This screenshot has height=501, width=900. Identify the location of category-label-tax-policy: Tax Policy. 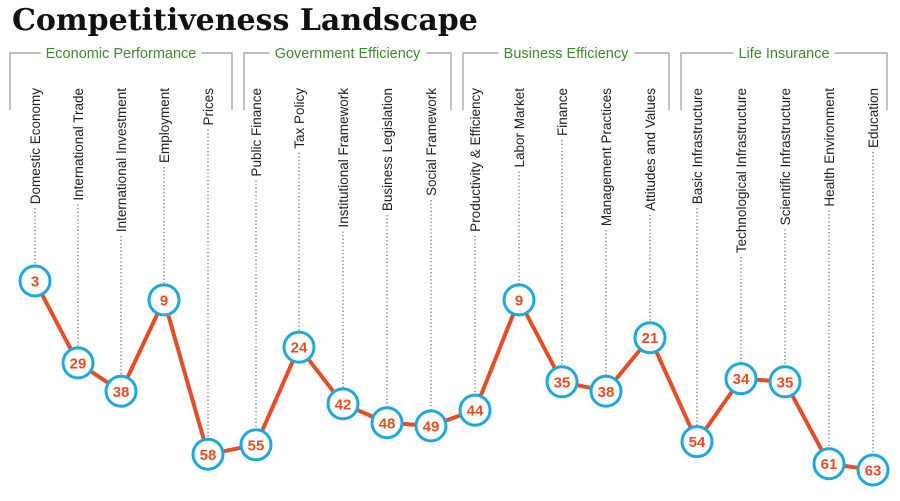
(299, 118).